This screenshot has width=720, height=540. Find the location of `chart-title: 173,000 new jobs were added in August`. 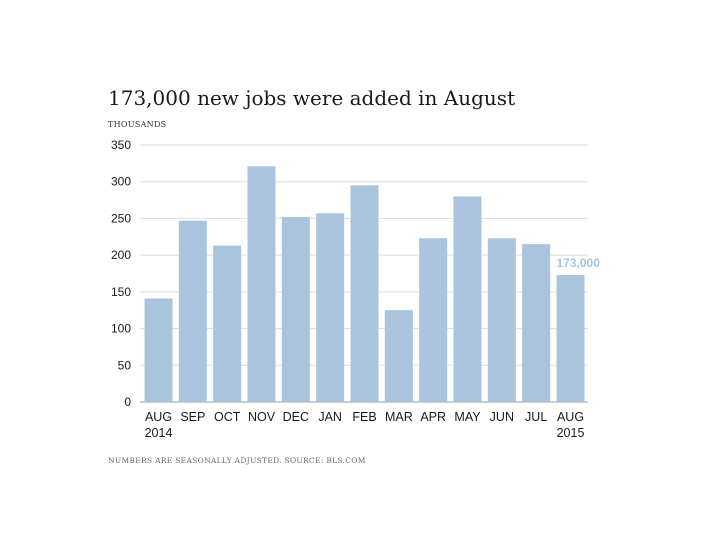

chart-title: 173,000 new jobs were added in August is located at coordinates (312, 98).